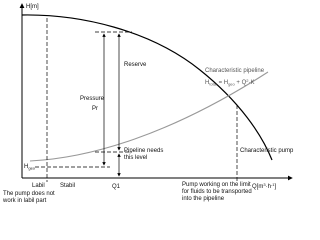 This screenshot has height=240, width=320. Describe the element at coordinates (230, 82) in the screenshot. I see `pipeline-formula: Htotal = Hgeo + Q2·K` at that location.